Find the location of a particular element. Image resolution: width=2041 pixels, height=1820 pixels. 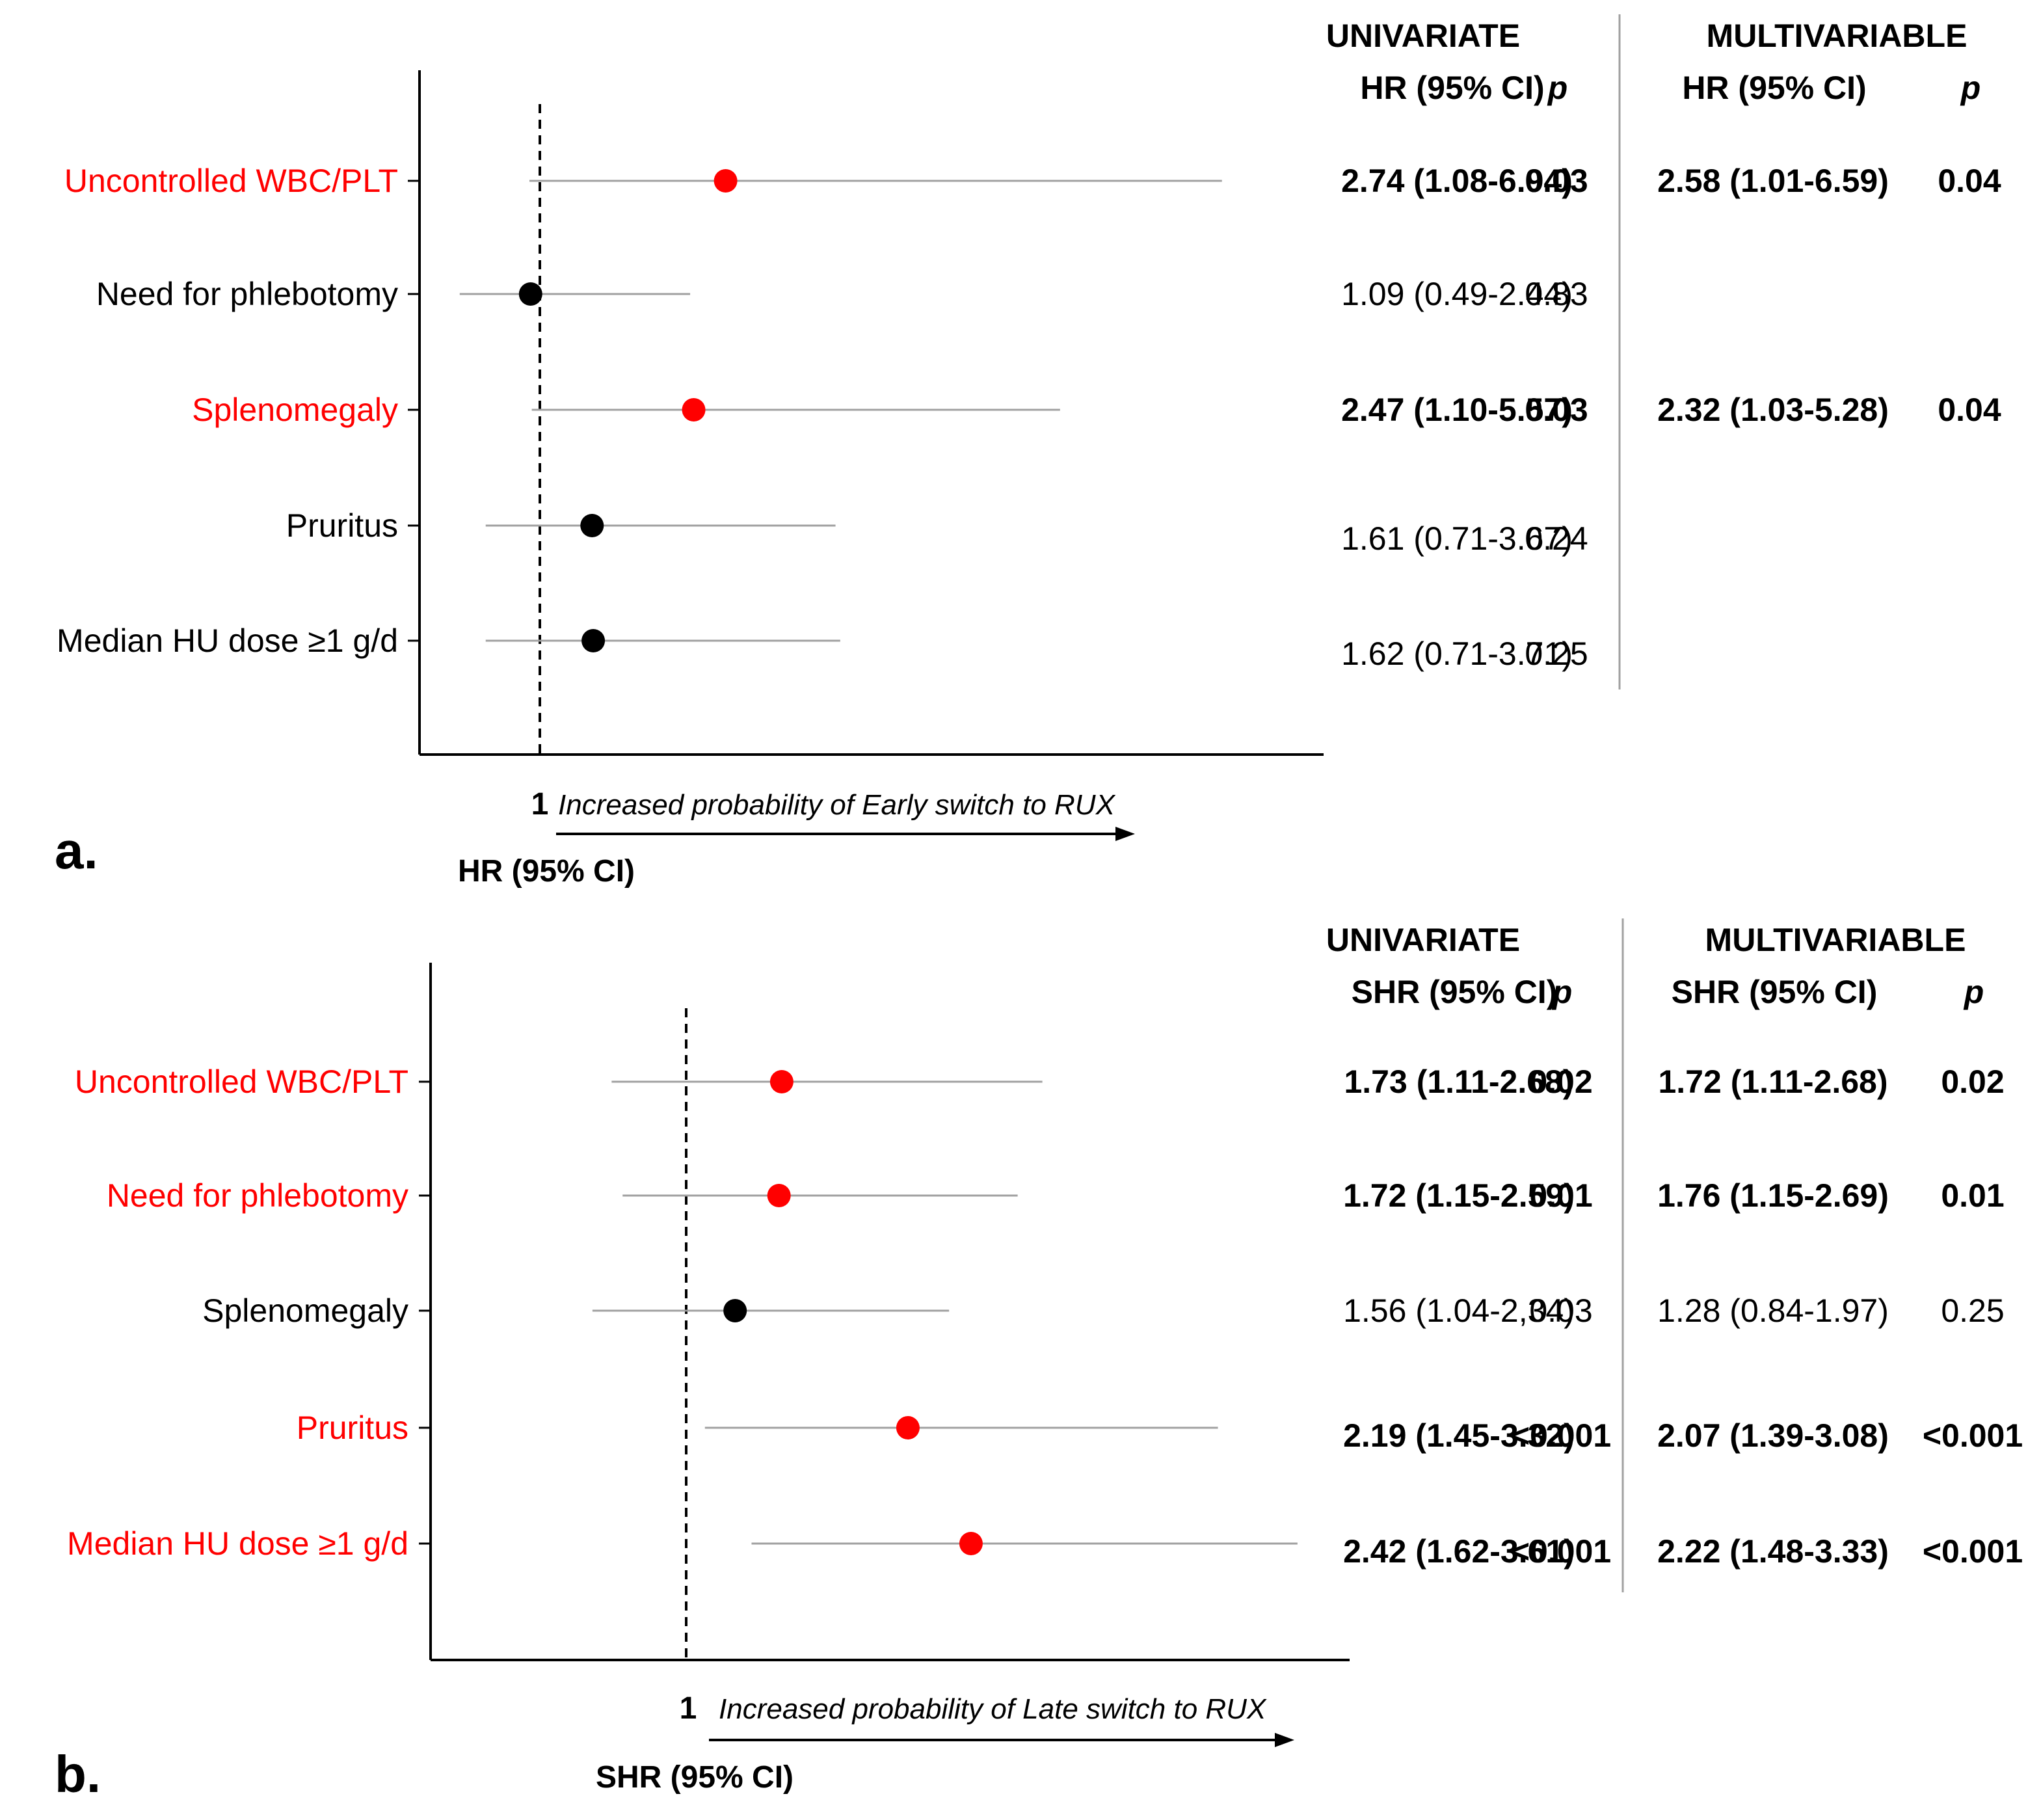

univariate-ci: 1.56 (1.04-2,34) is located at coordinates (1459, 1310).